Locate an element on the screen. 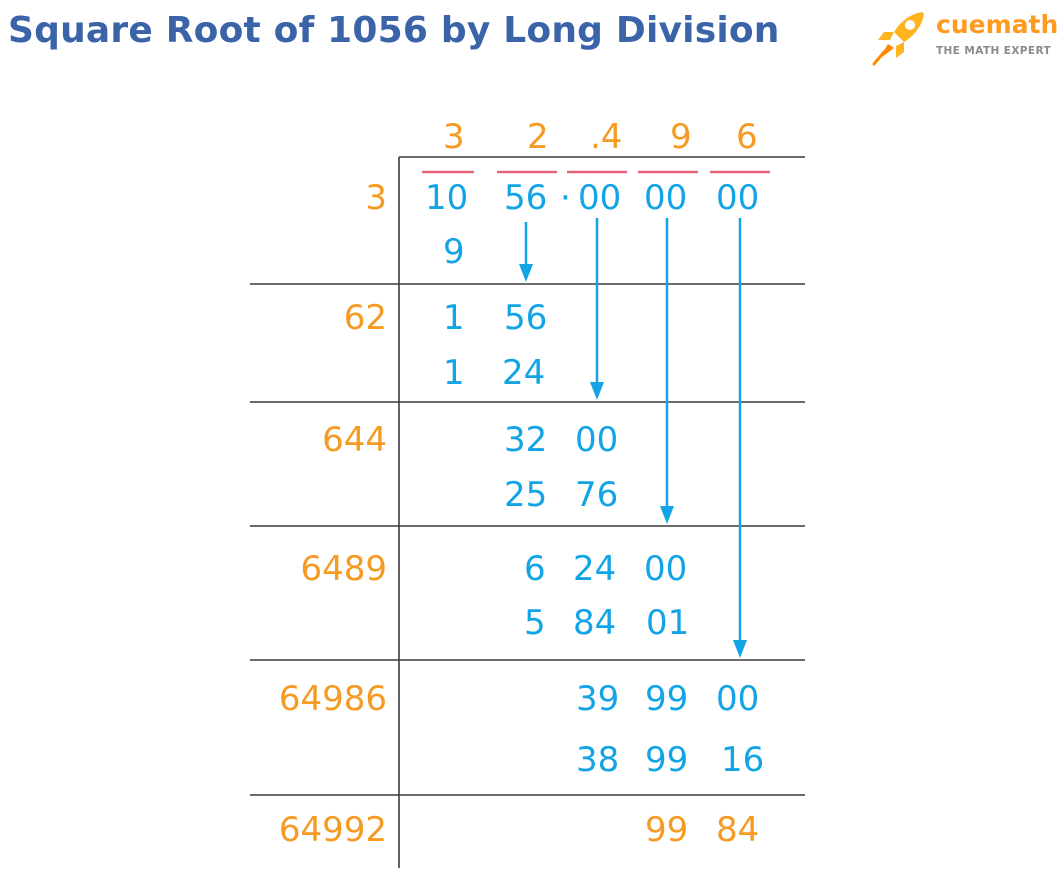 This screenshot has width=1062, height=889. divisor: 3 is located at coordinates (376, 198).